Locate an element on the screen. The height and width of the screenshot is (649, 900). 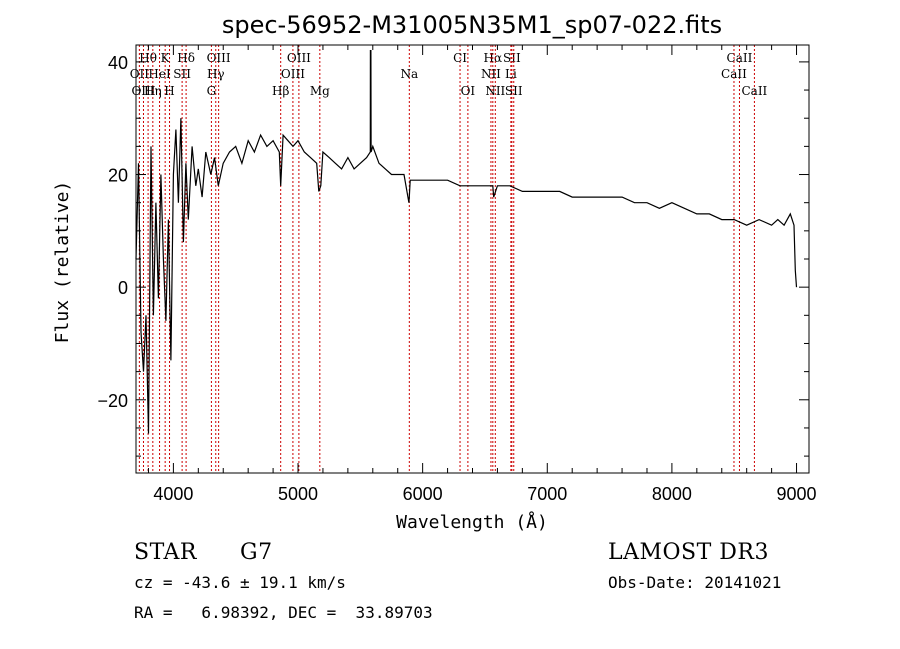
x-axis-label: Wavelength (Å) is located at coordinates (472, 522).